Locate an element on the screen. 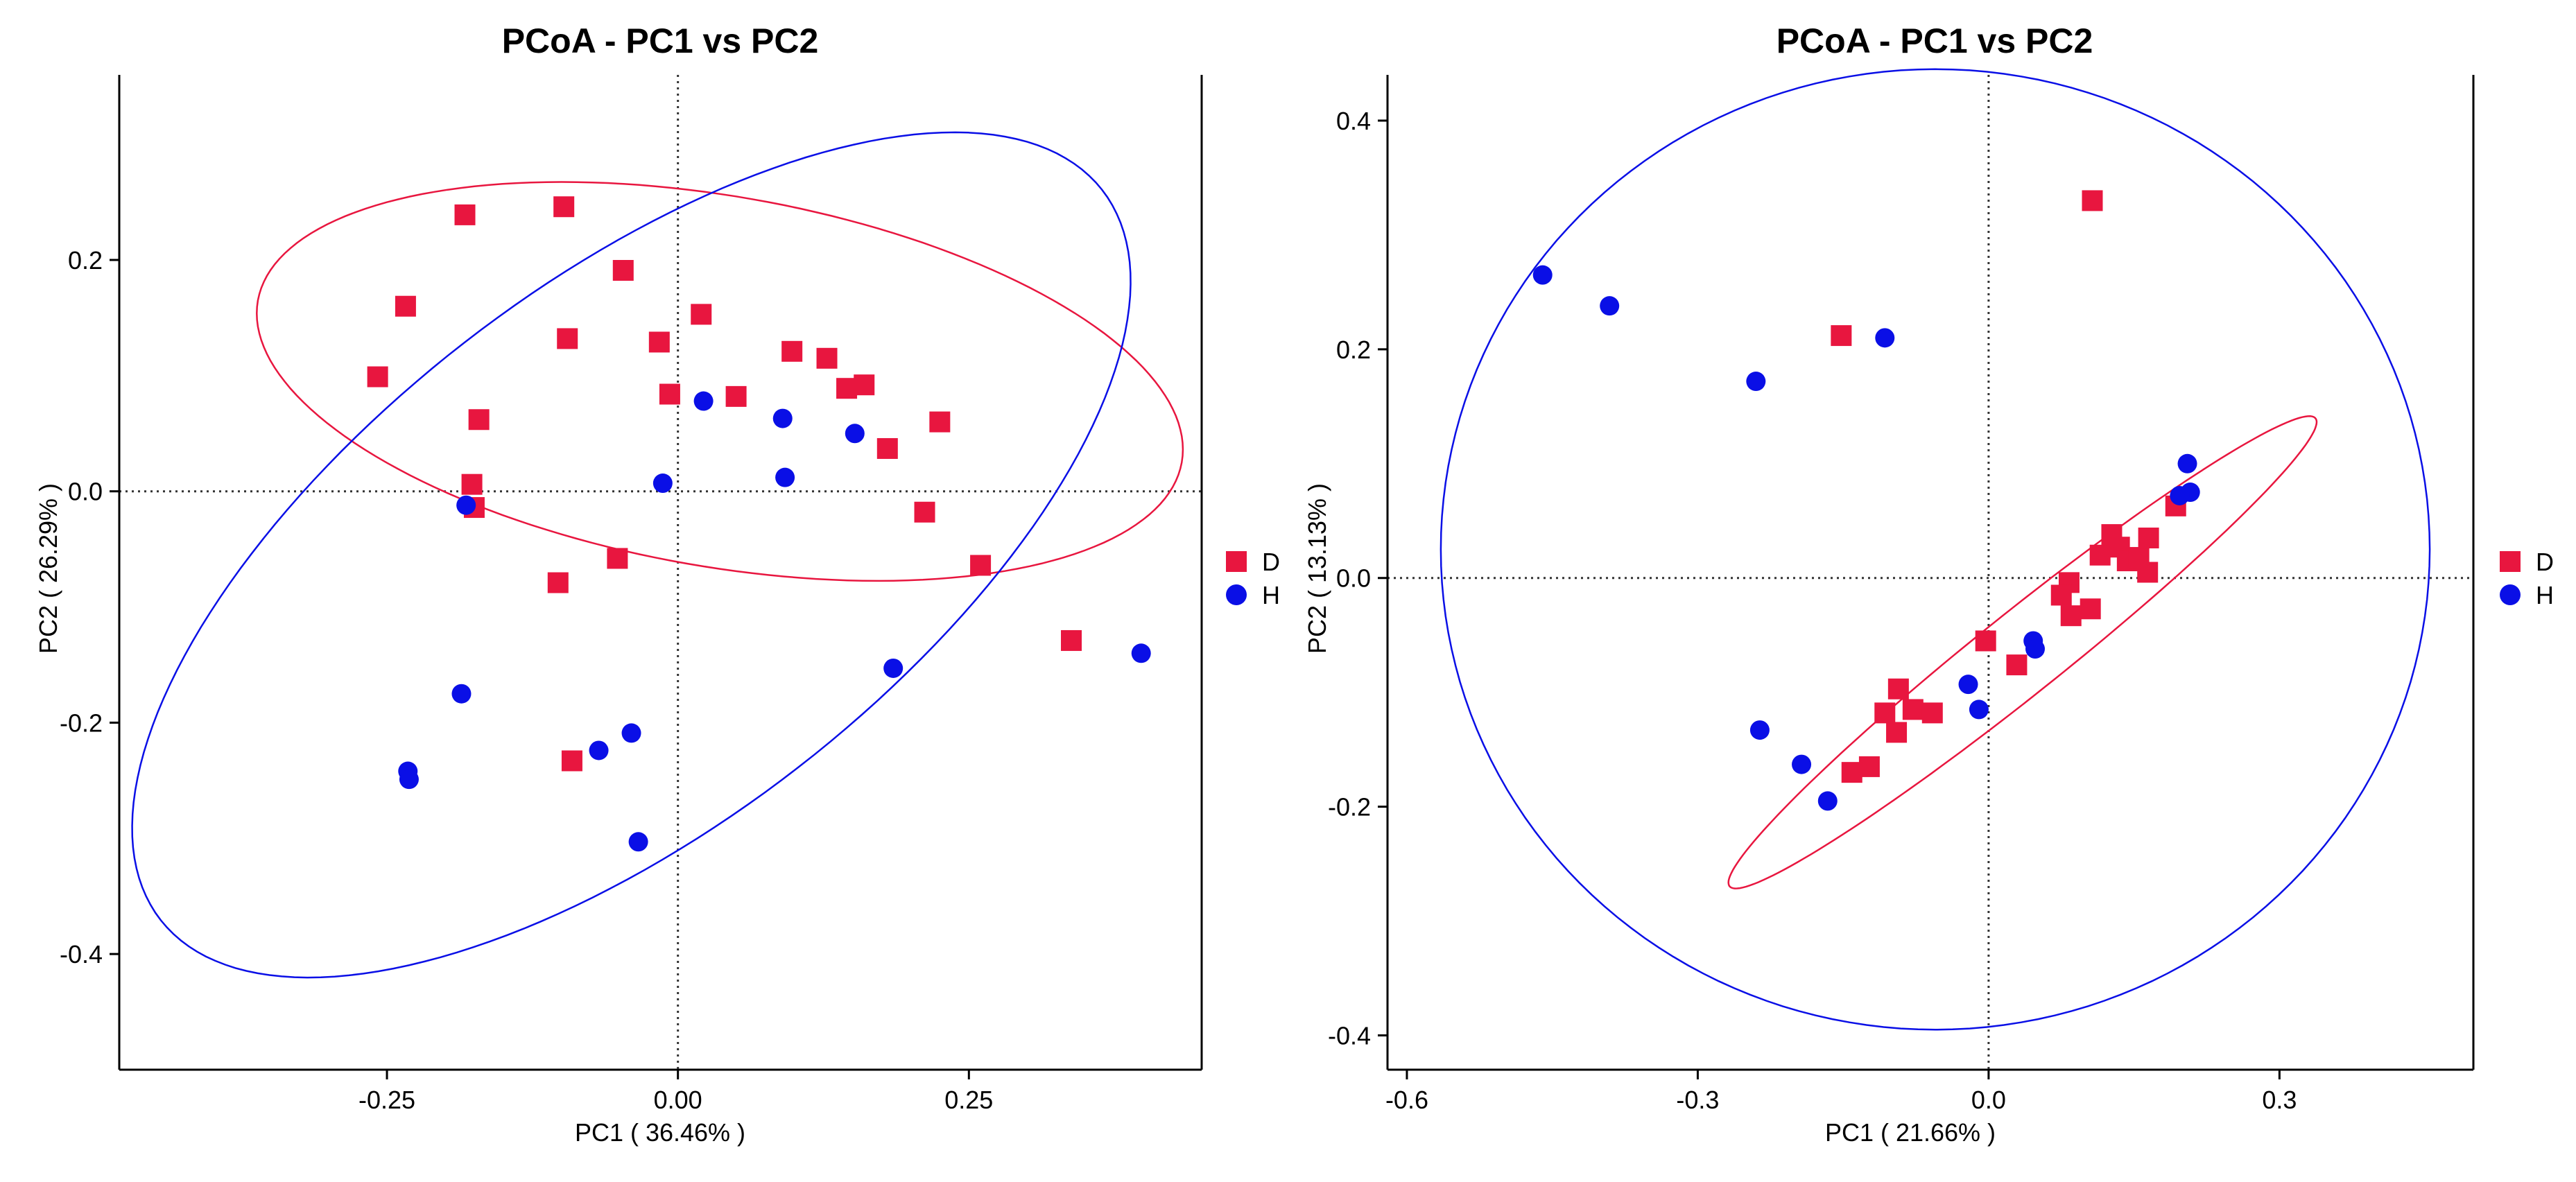  x-tick-label: 0.3 is located at coordinates (2279, 1100).